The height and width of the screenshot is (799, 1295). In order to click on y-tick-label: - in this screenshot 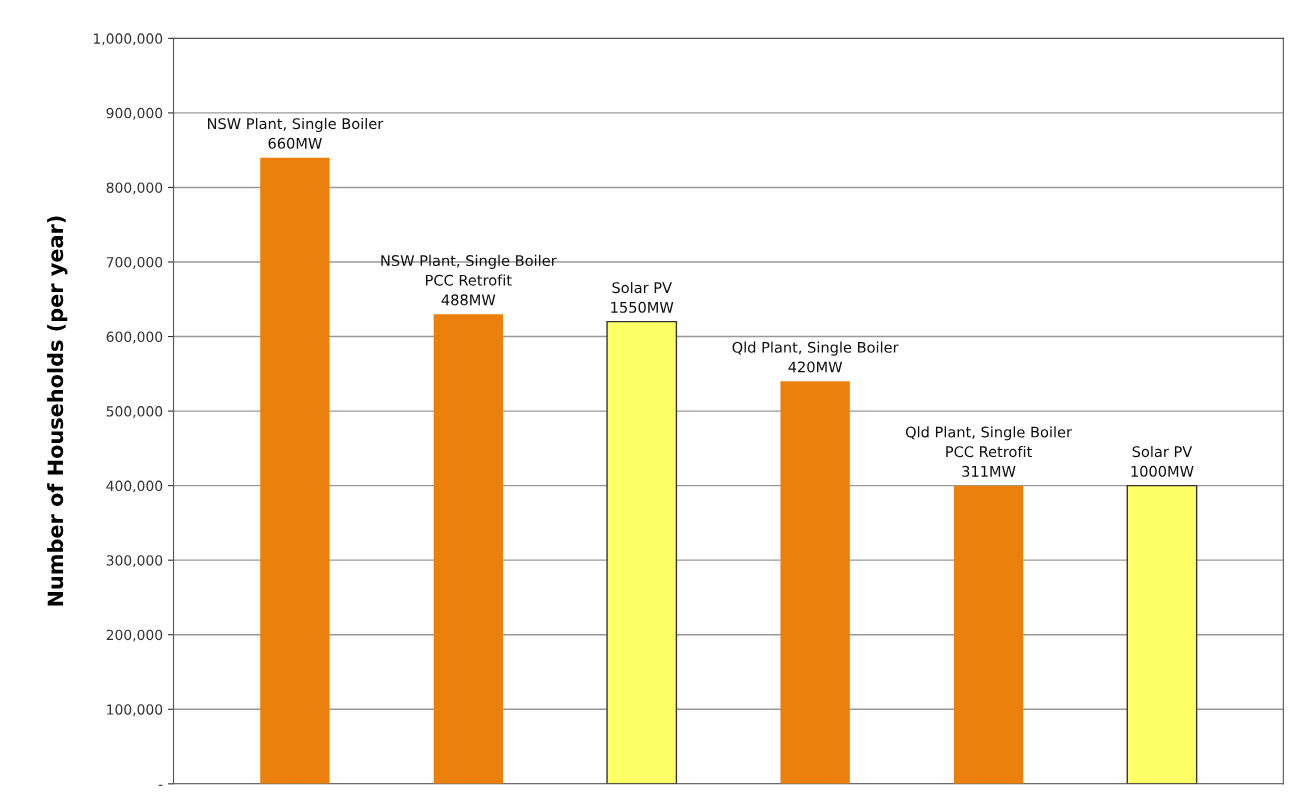, I will do `click(160, 785)`.